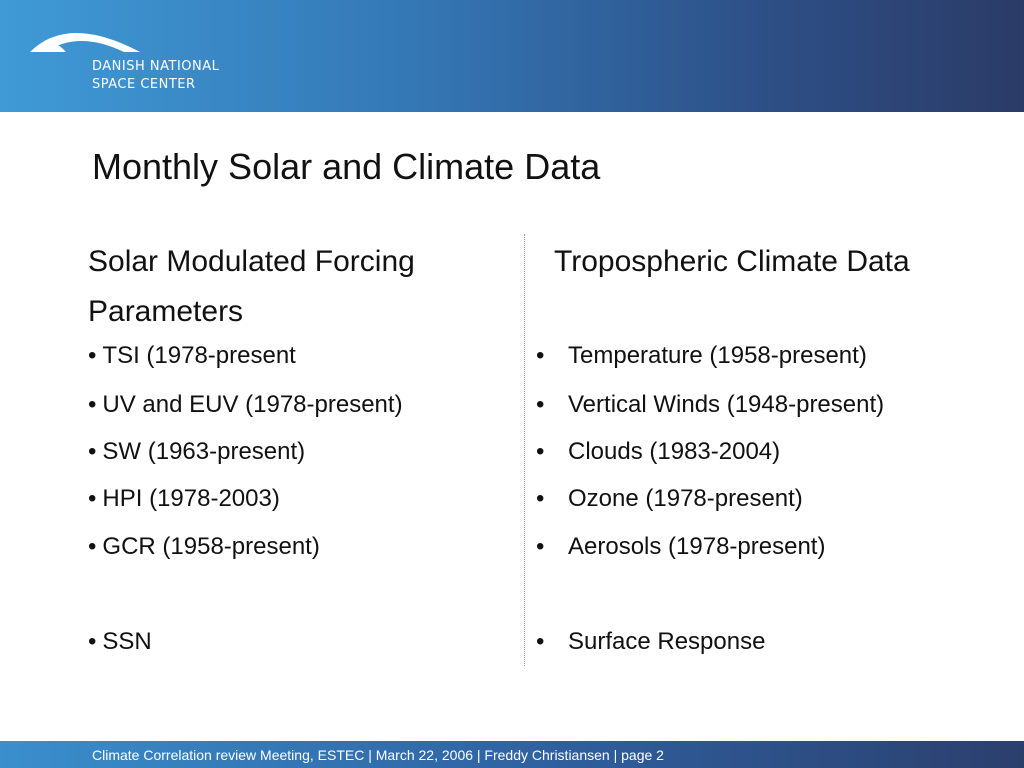 This screenshot has width=1024, height=768. I want to click on header-band: DANISH NATIONAL SPACE CENTER, so click(512, 56).